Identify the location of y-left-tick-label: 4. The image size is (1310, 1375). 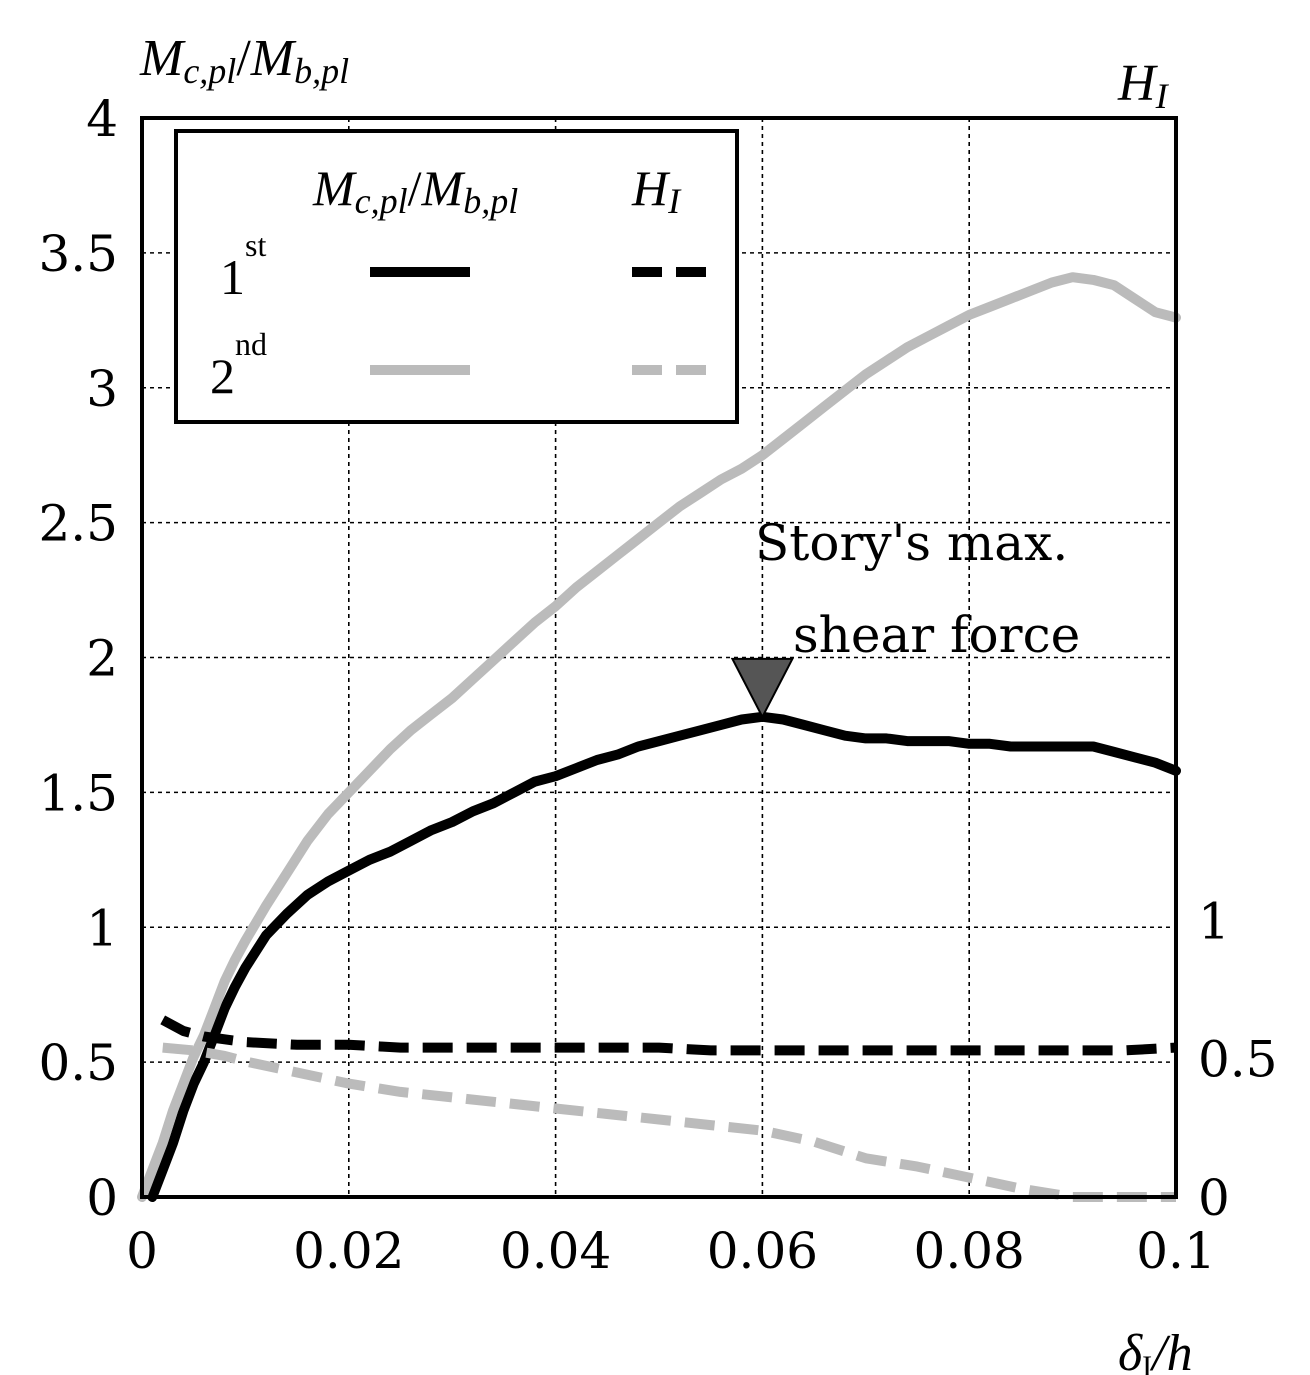
(102, 119).